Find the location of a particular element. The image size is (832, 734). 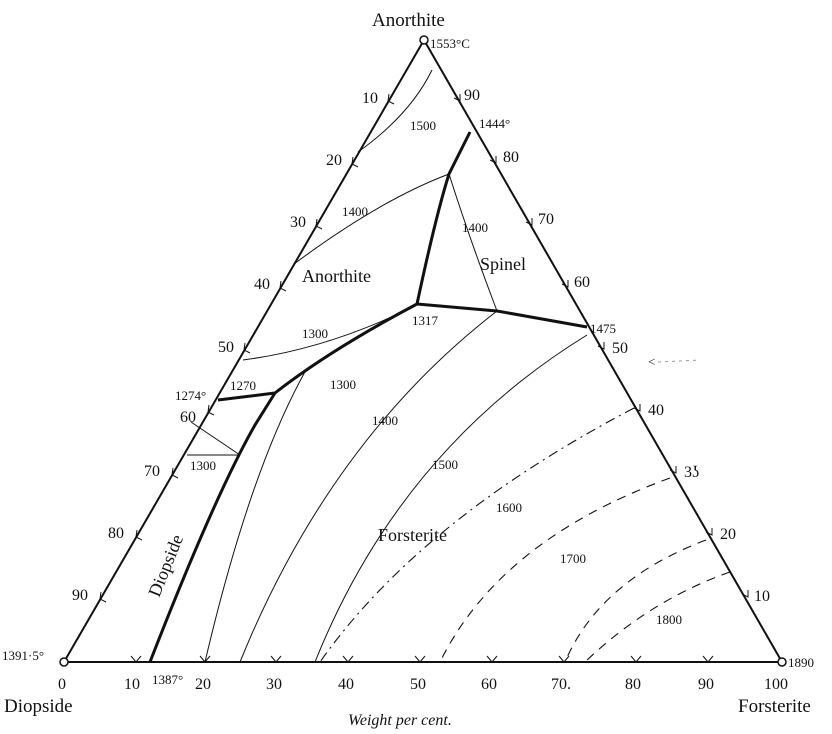

svg-text: 0 is located at coordinates (62, 684).